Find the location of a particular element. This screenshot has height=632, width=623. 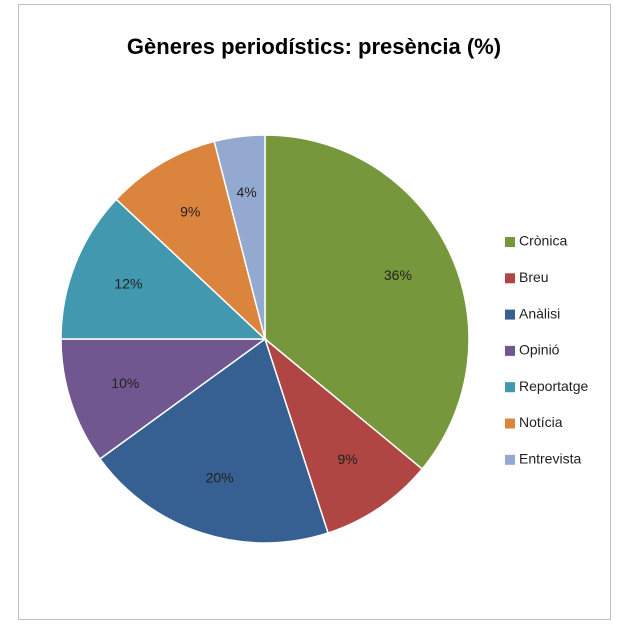

legend-label: Opinió is located at coordinates (539, 350).